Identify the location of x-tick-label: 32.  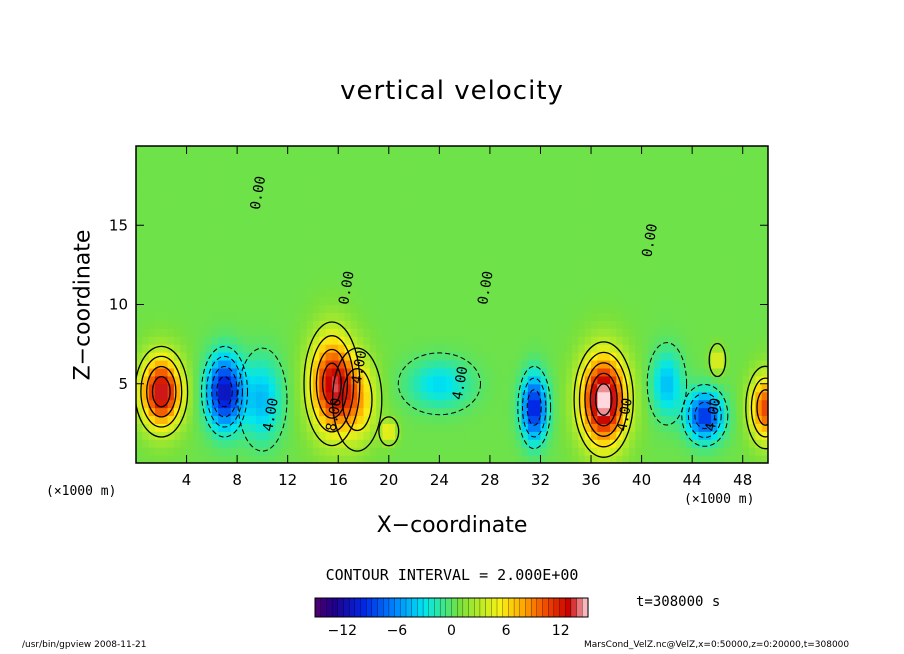
(540, 480).